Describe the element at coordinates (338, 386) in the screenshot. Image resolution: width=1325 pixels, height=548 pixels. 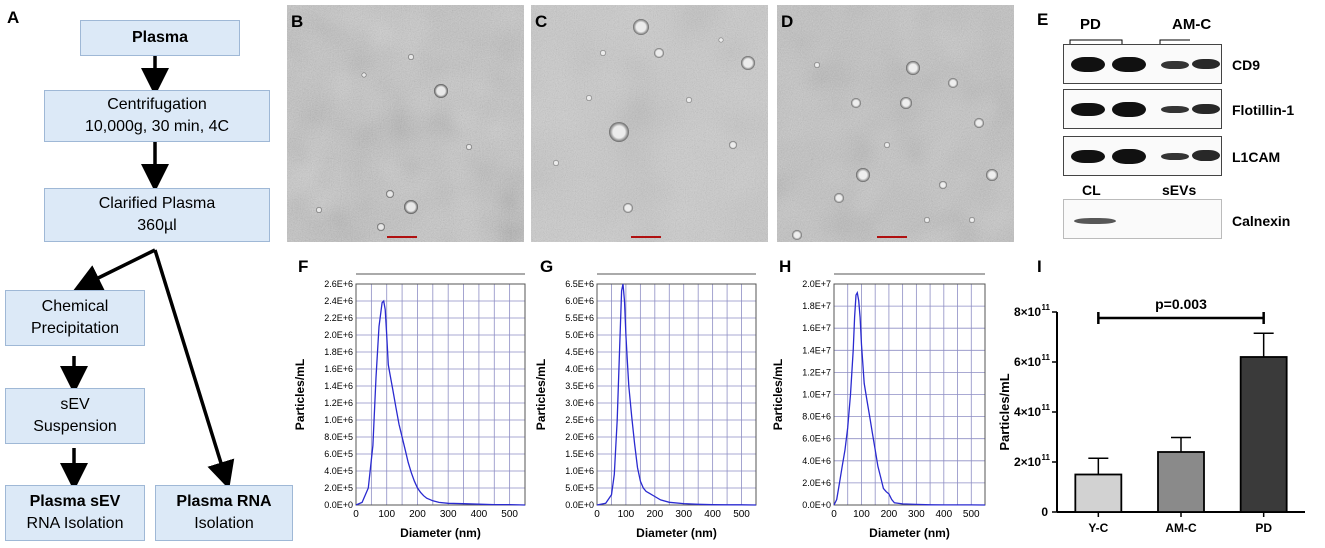
I see `y-tick-label: 1.4E+6` at that location.